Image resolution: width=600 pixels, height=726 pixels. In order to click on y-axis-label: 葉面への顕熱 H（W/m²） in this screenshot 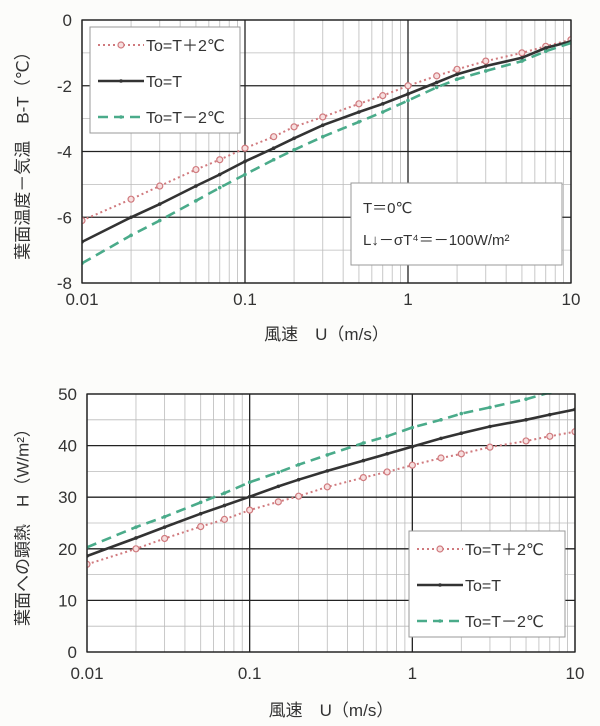, I will do `click(22, 523)`.